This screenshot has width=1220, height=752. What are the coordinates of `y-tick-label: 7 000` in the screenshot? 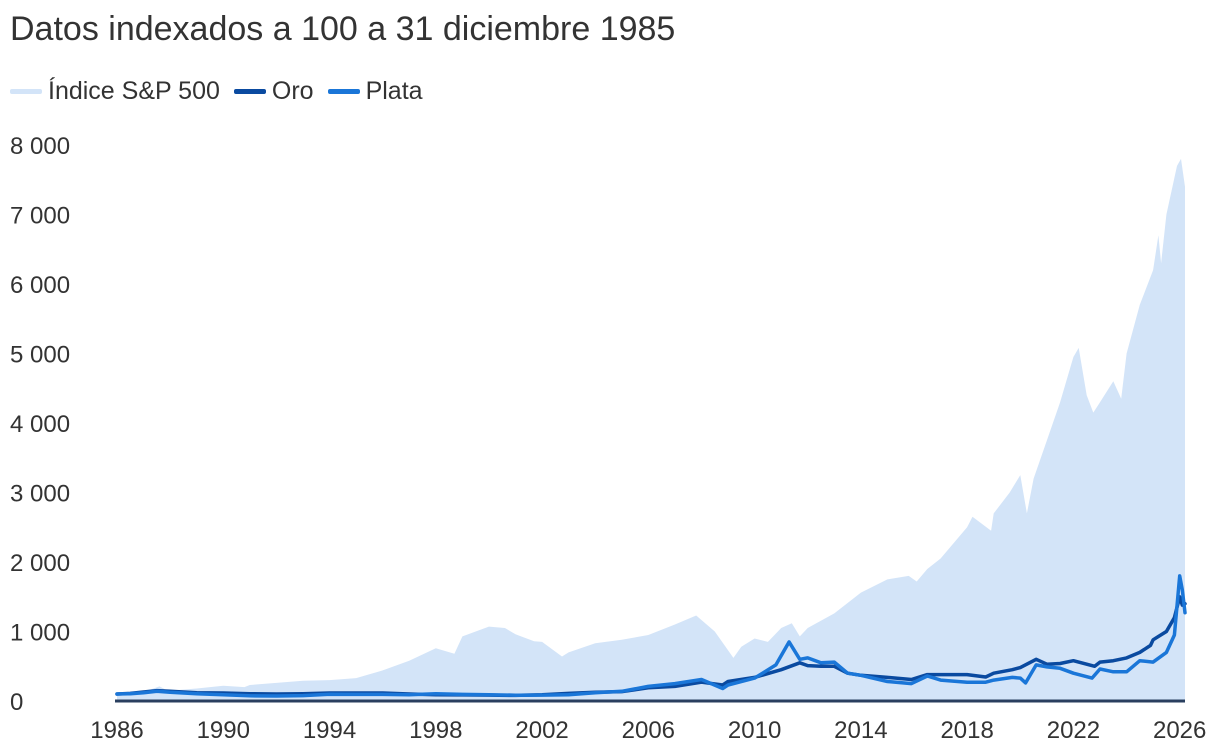 It's located at (40, 216).